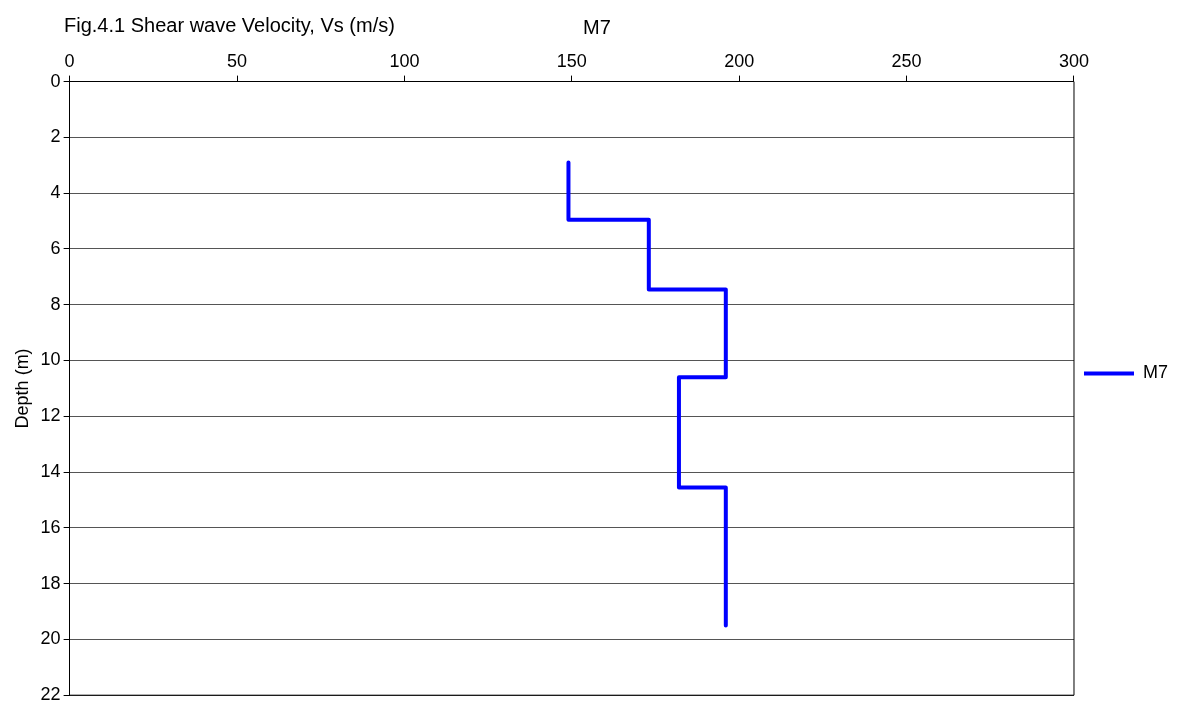  Describe the element at coordinates (906, 60) in the screenshot. I see `x-tick-label: 250` at that location.